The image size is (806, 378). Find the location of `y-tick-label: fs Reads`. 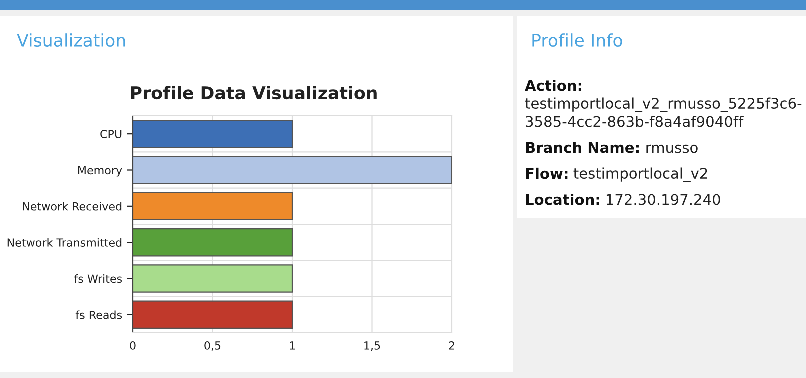

y-tick-label: fs Reads is located at coordinates (99, 315).